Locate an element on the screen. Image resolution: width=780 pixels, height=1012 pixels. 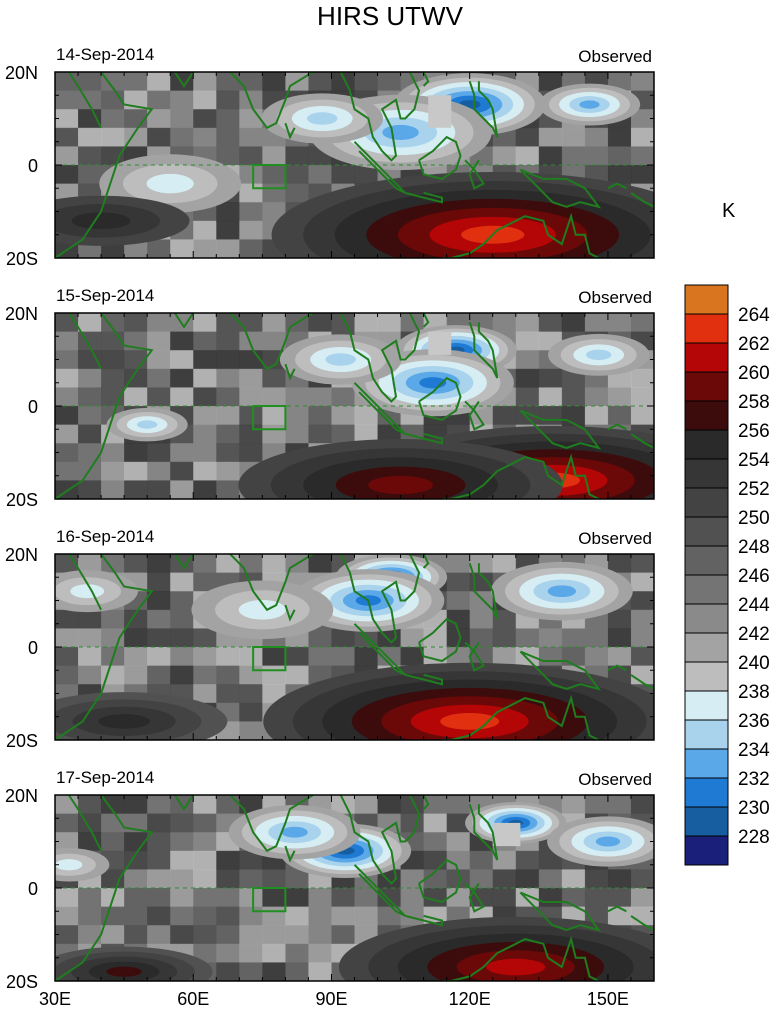
panel-2-date: 15-Sep-2014 is located at coordinates (105, 295).